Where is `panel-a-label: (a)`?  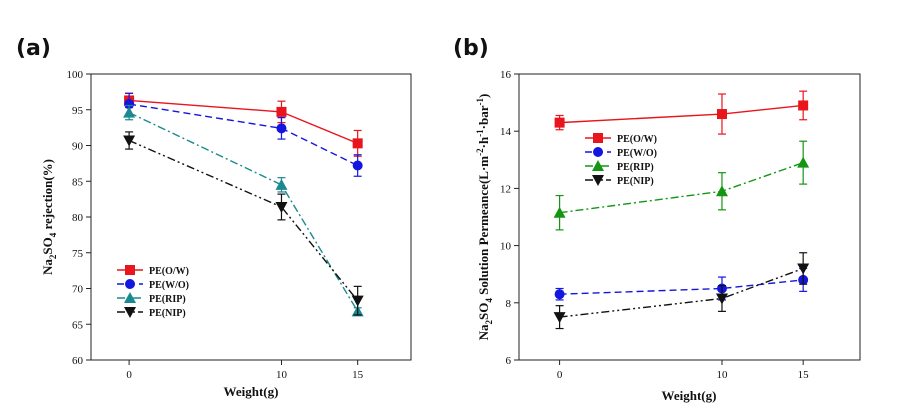 panel-a-label: (a) is located at coordinates (33, 48).